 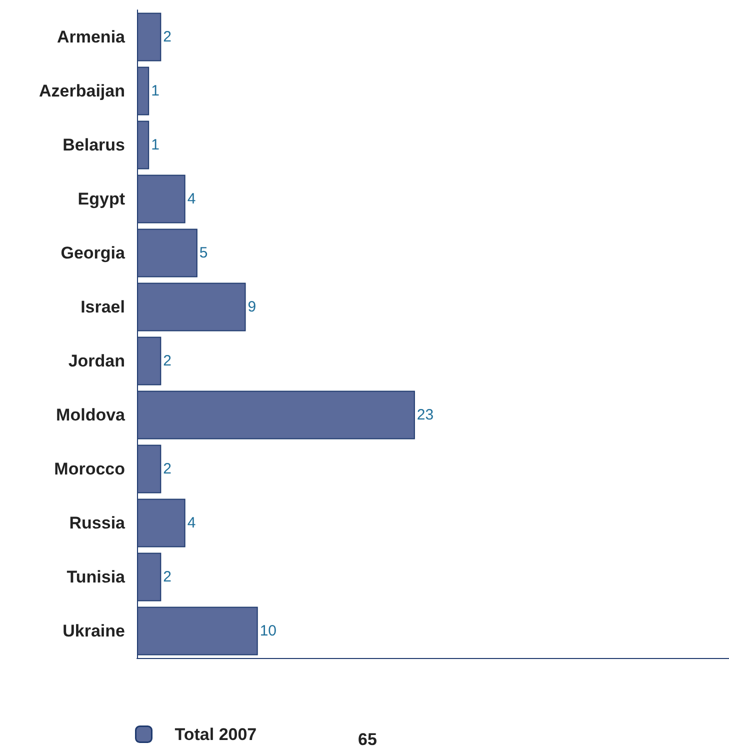 I want to click on data-label: 5, so click(x=203, y=253).